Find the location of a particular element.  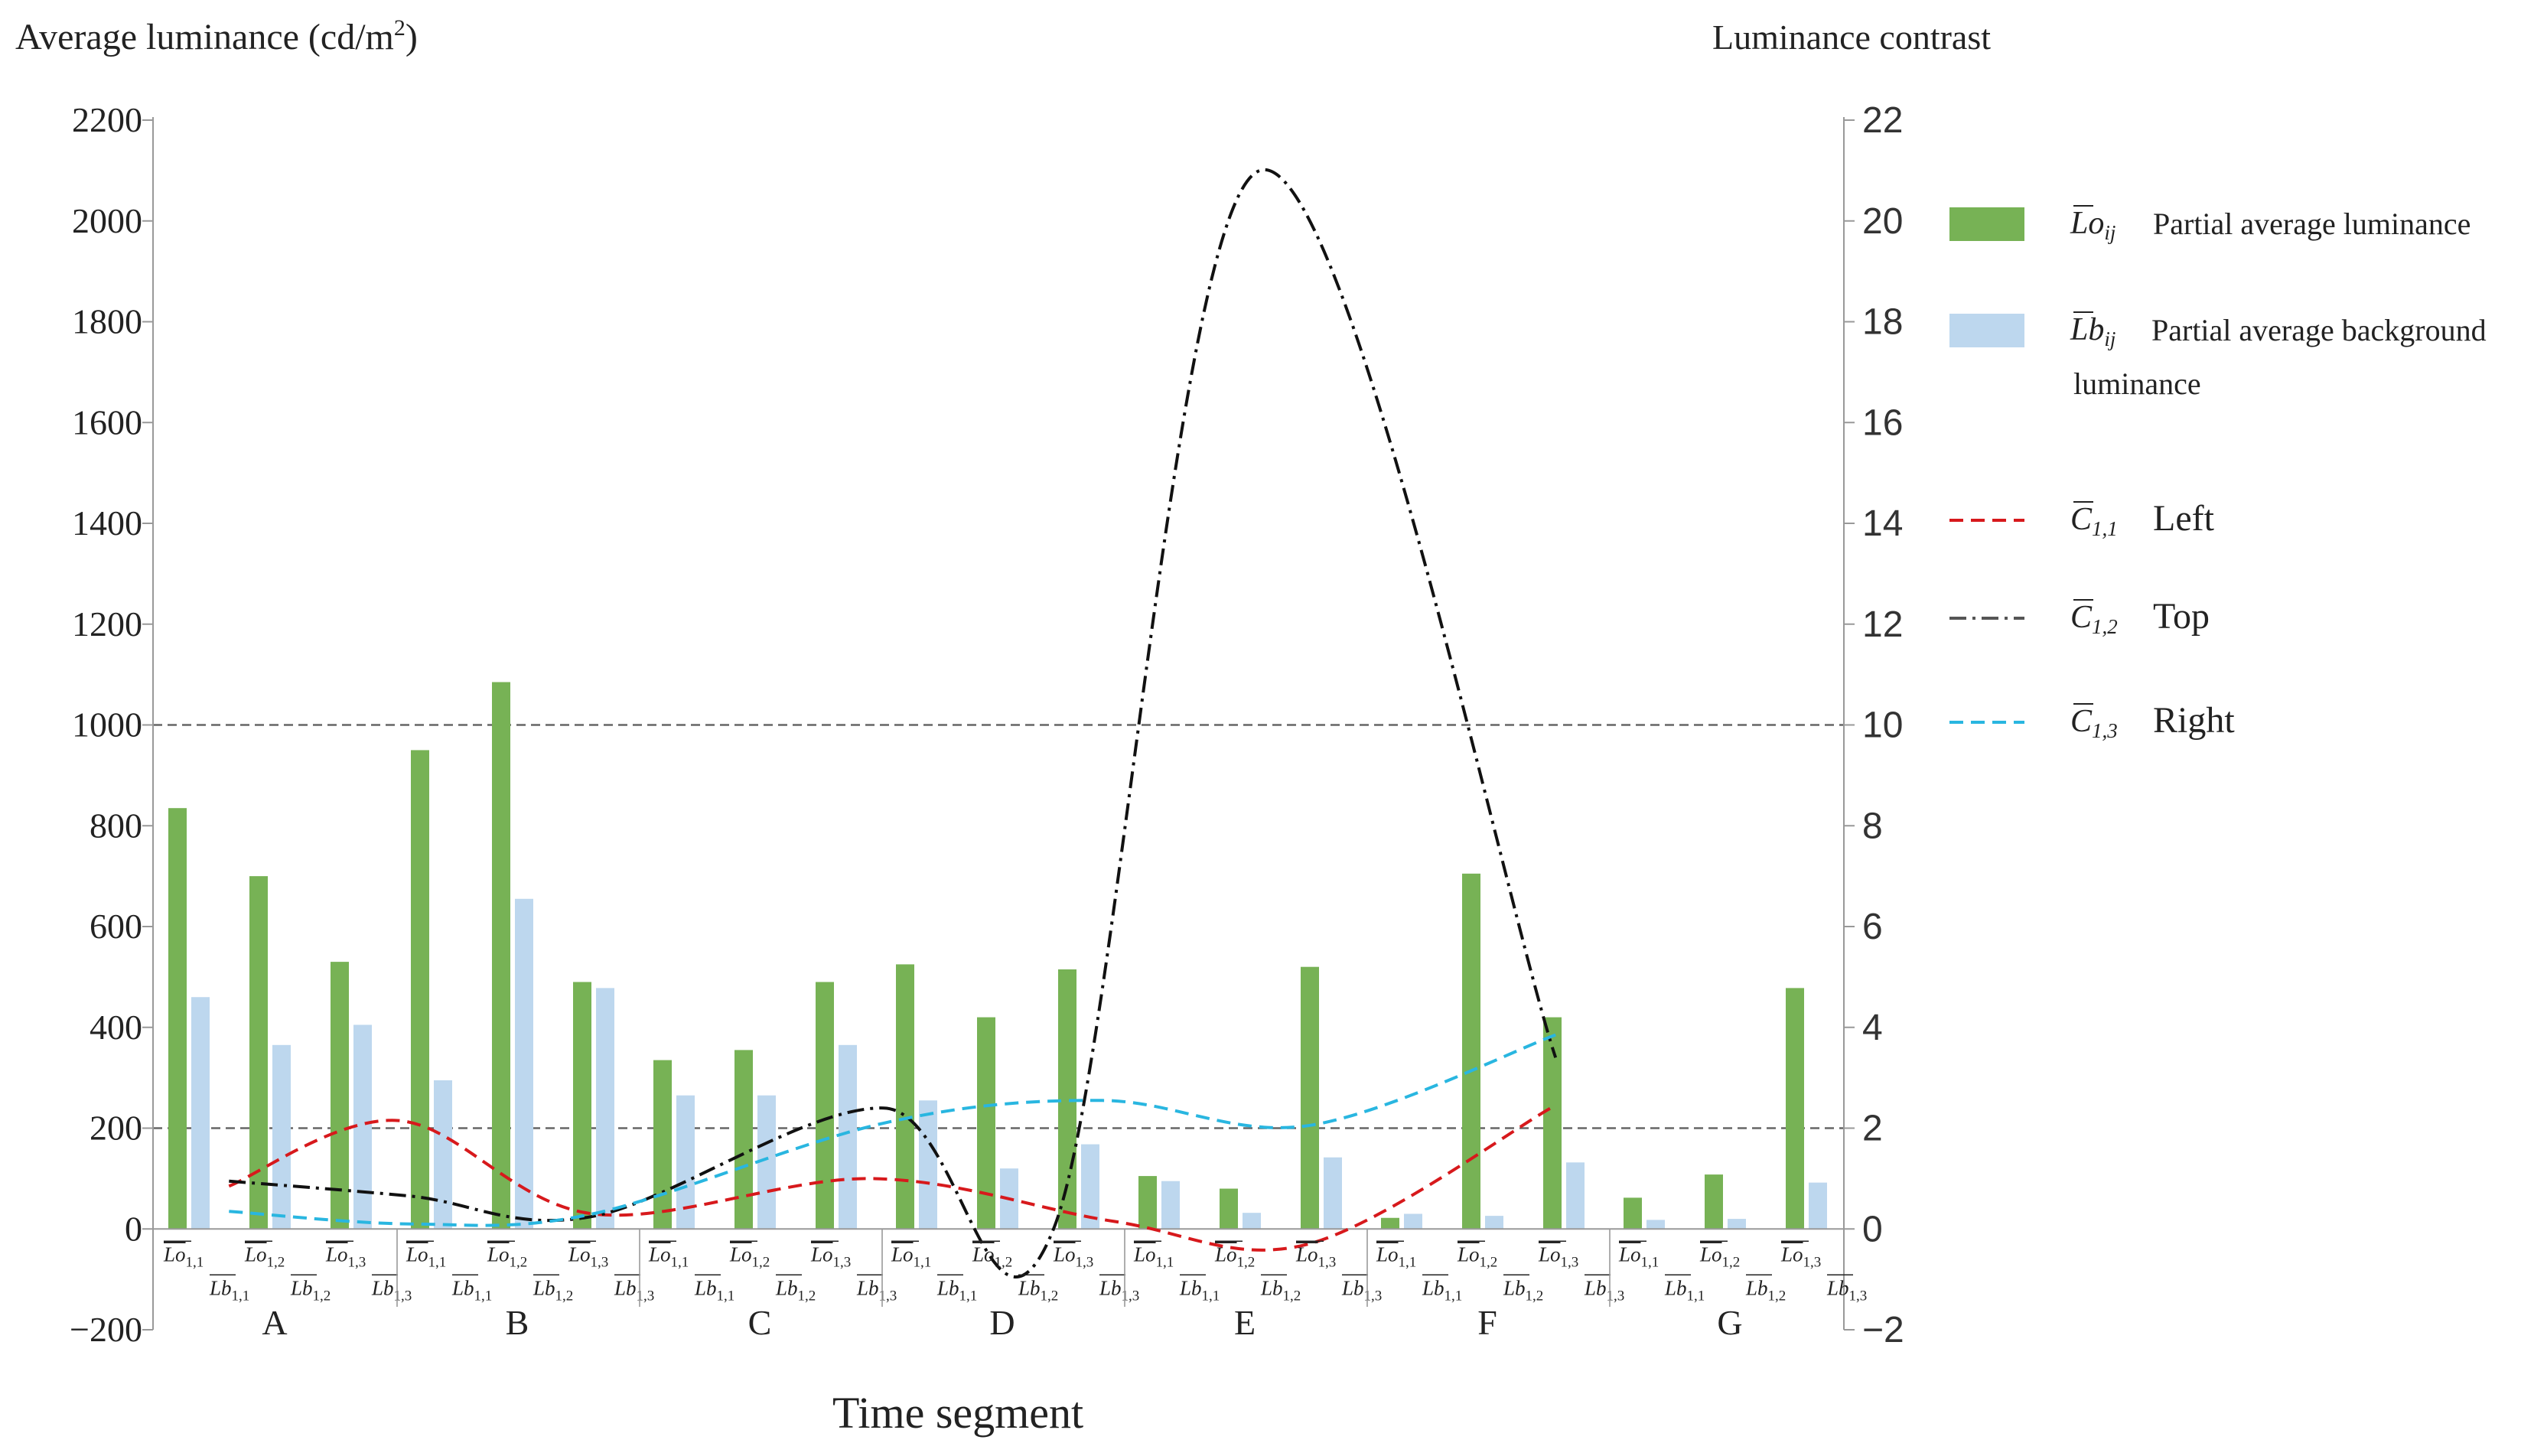

contrast-line-right is located at coordinates (892, 1130).